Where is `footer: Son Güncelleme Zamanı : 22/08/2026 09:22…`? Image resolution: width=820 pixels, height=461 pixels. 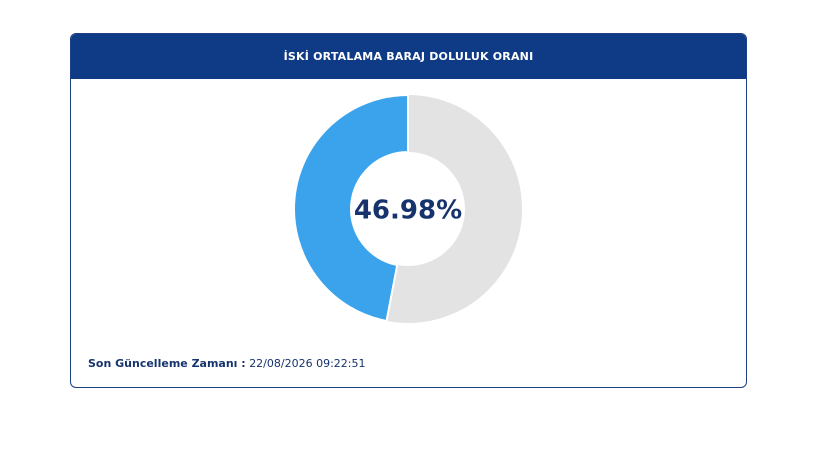
footer: Son Güncelleme Zamanı : 22/08/2026 09:22… is located at coordinates (227, 363).